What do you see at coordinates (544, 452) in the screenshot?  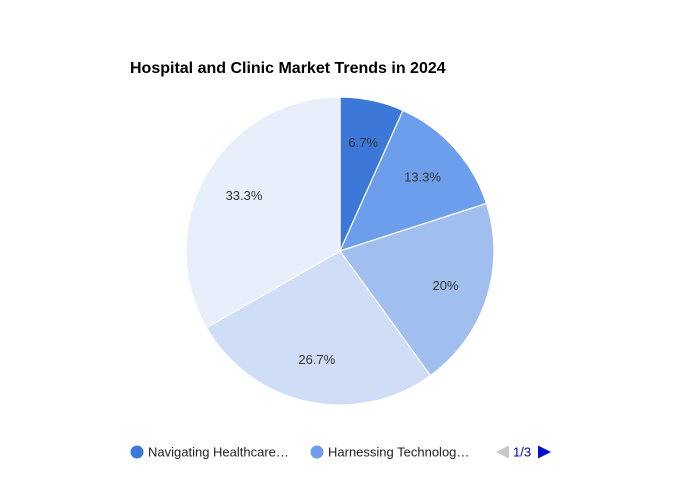 I see `next-page-icon` at bounding box center [544, 452].